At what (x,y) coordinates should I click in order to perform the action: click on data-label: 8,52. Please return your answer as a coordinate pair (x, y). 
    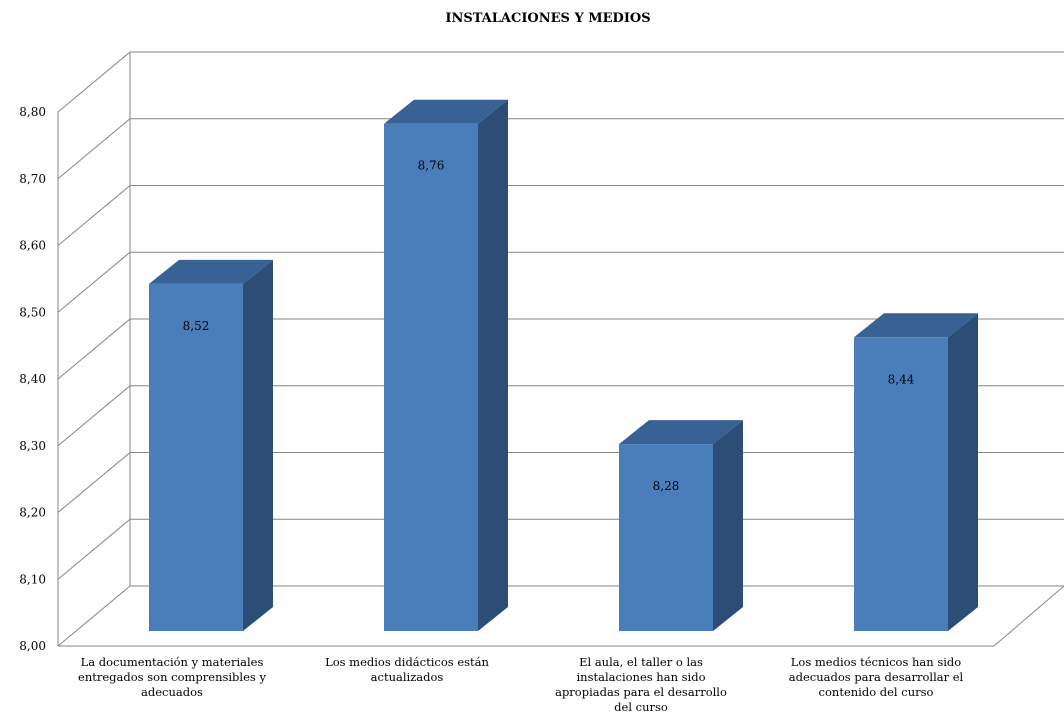
    Looking at the image, I should click on (196, 326).